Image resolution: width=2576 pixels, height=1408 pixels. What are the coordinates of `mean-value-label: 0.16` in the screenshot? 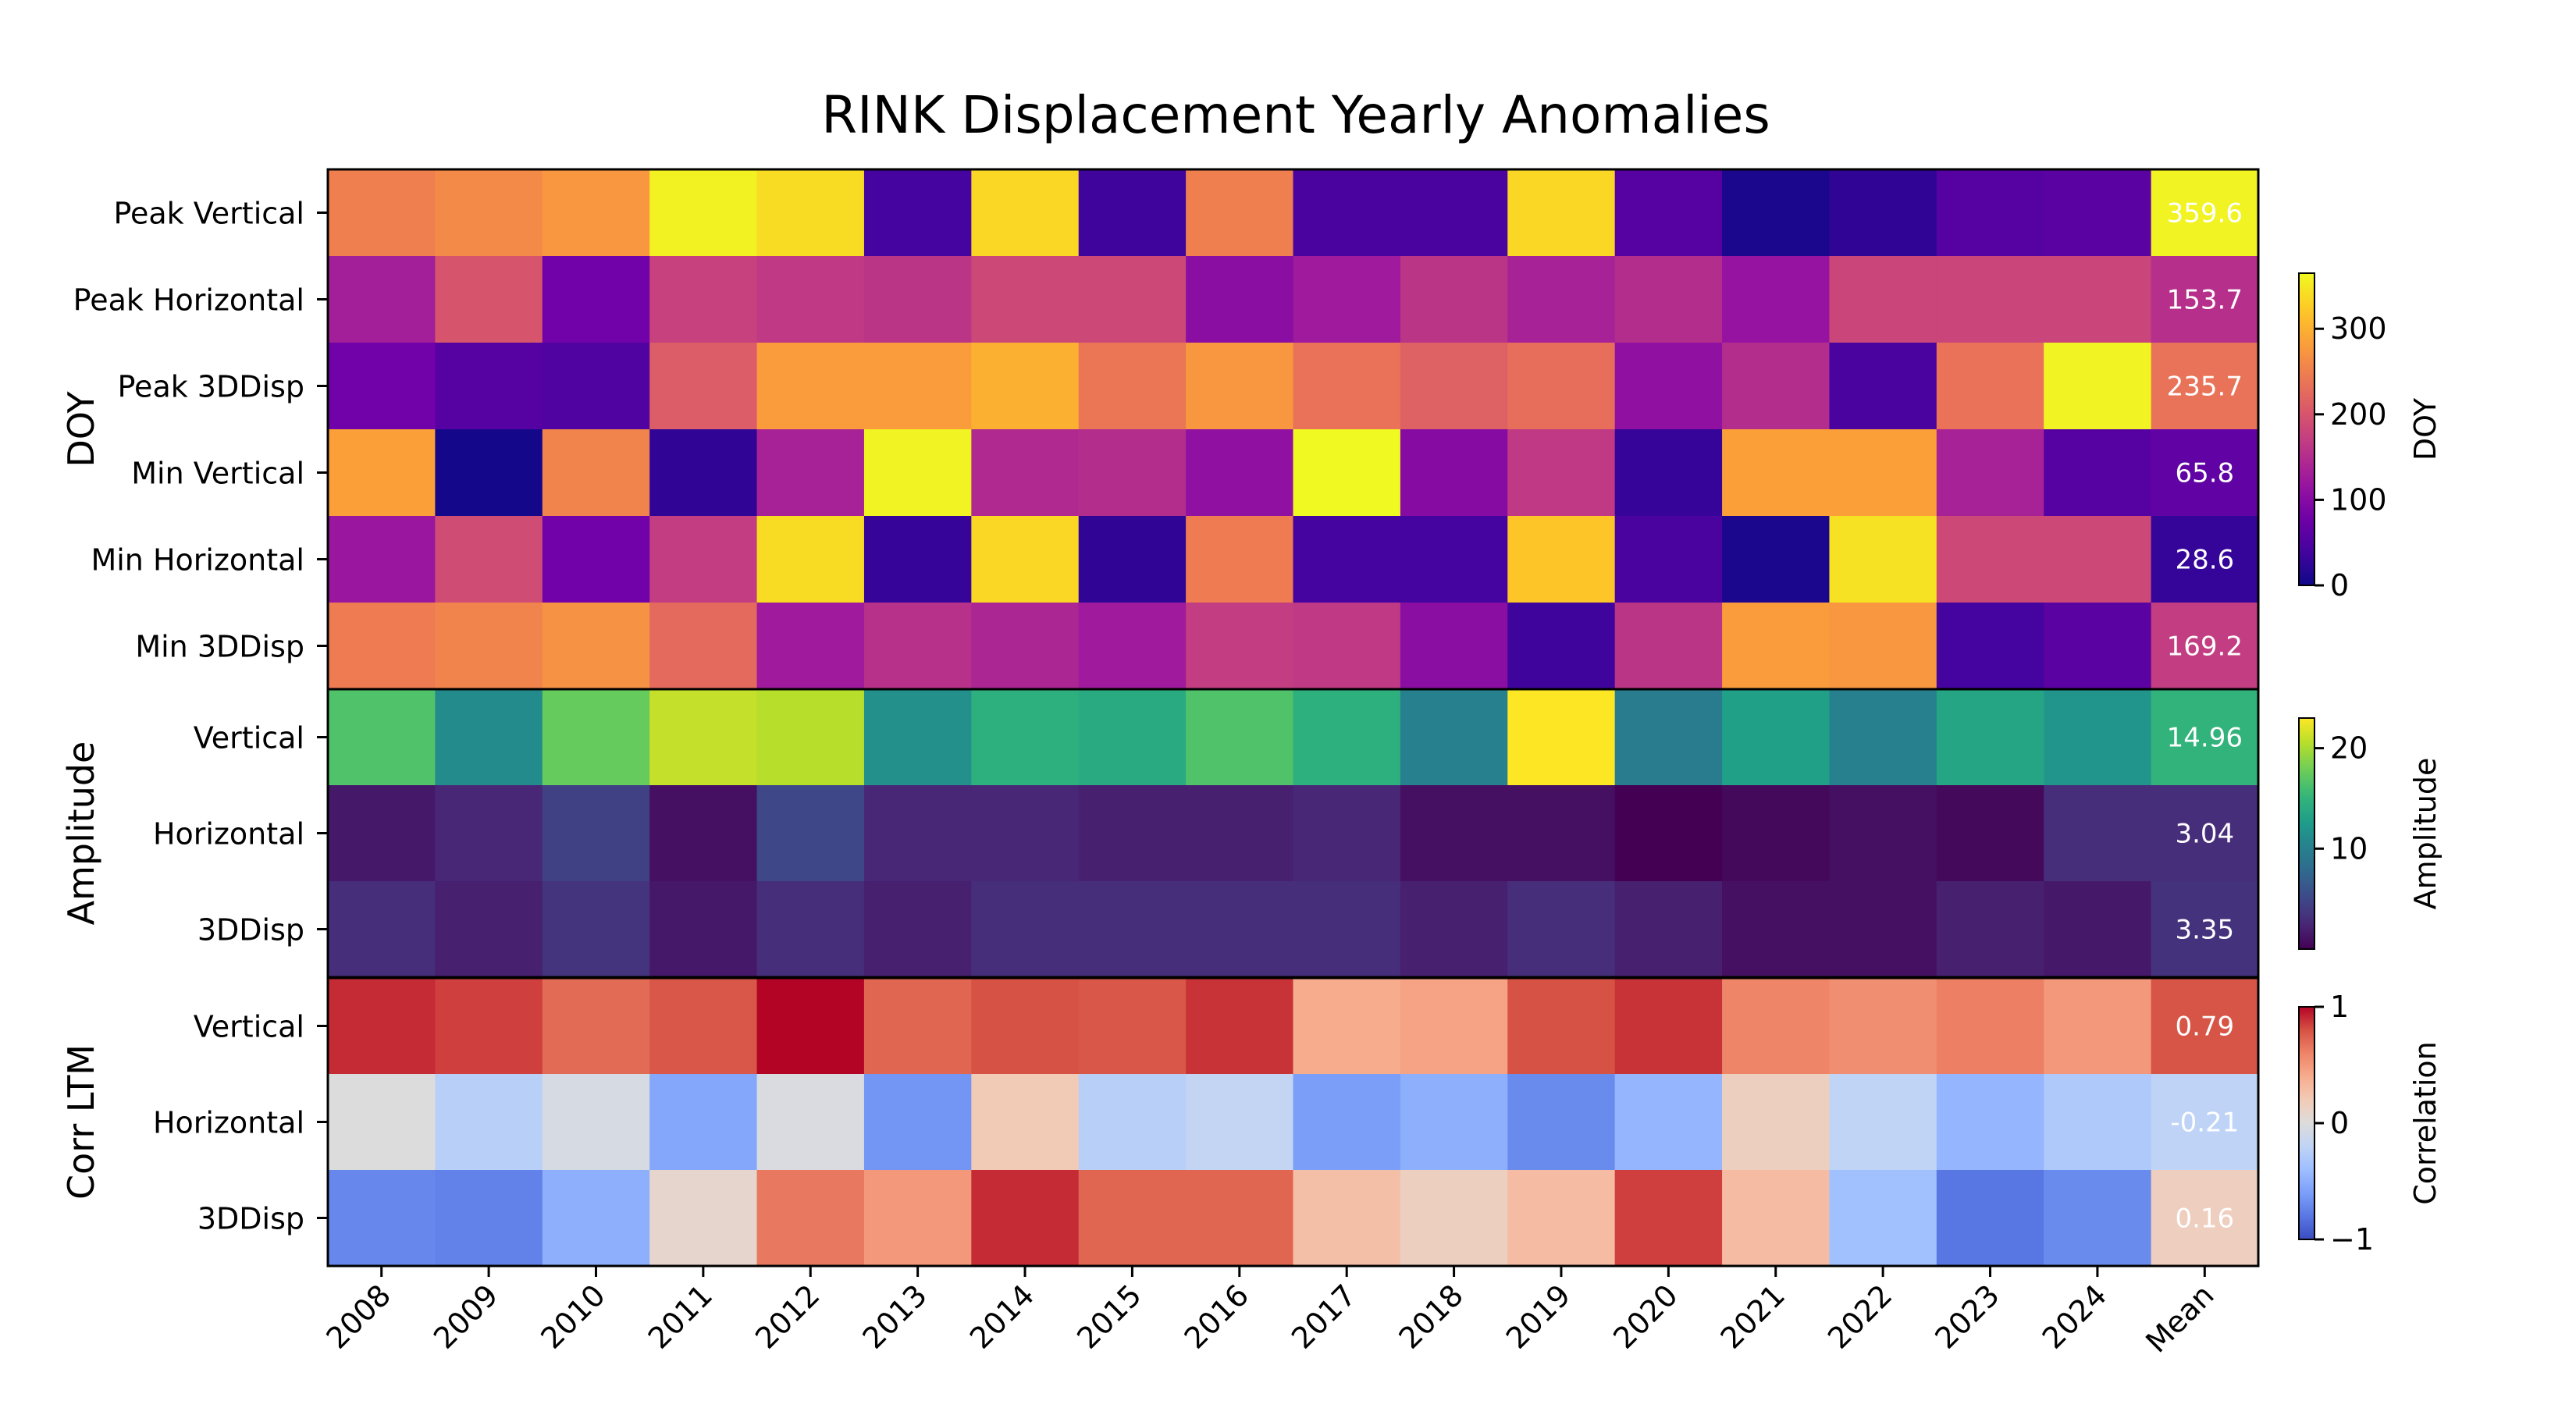 It's located at (2204, 1219).